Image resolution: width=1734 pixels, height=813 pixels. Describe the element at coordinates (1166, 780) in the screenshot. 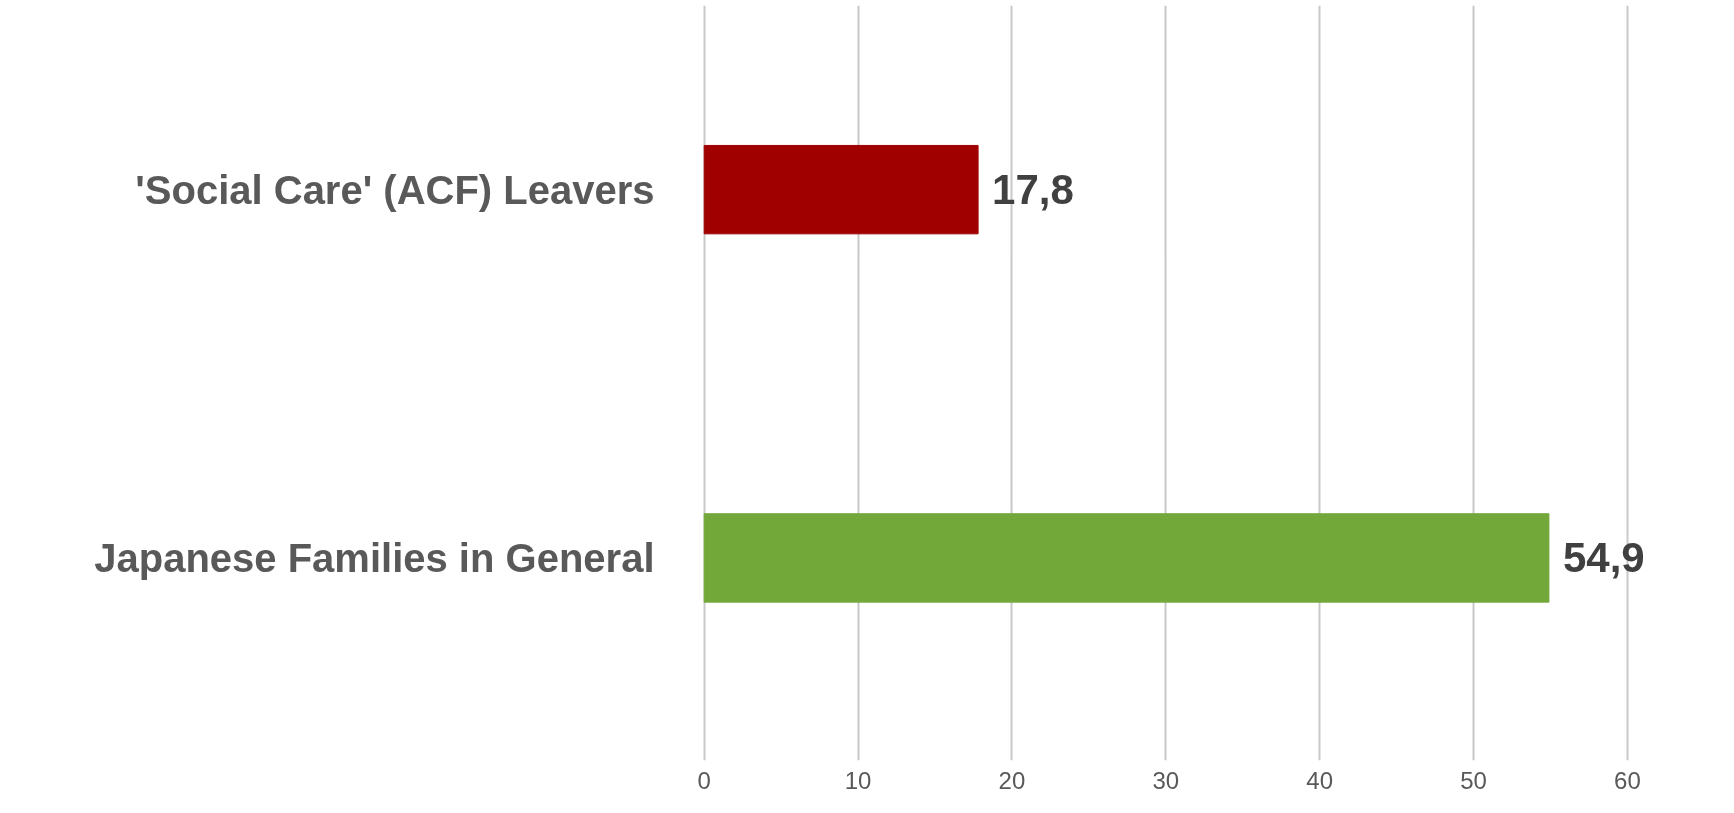

I see `x-tick-label: 30` at that location.